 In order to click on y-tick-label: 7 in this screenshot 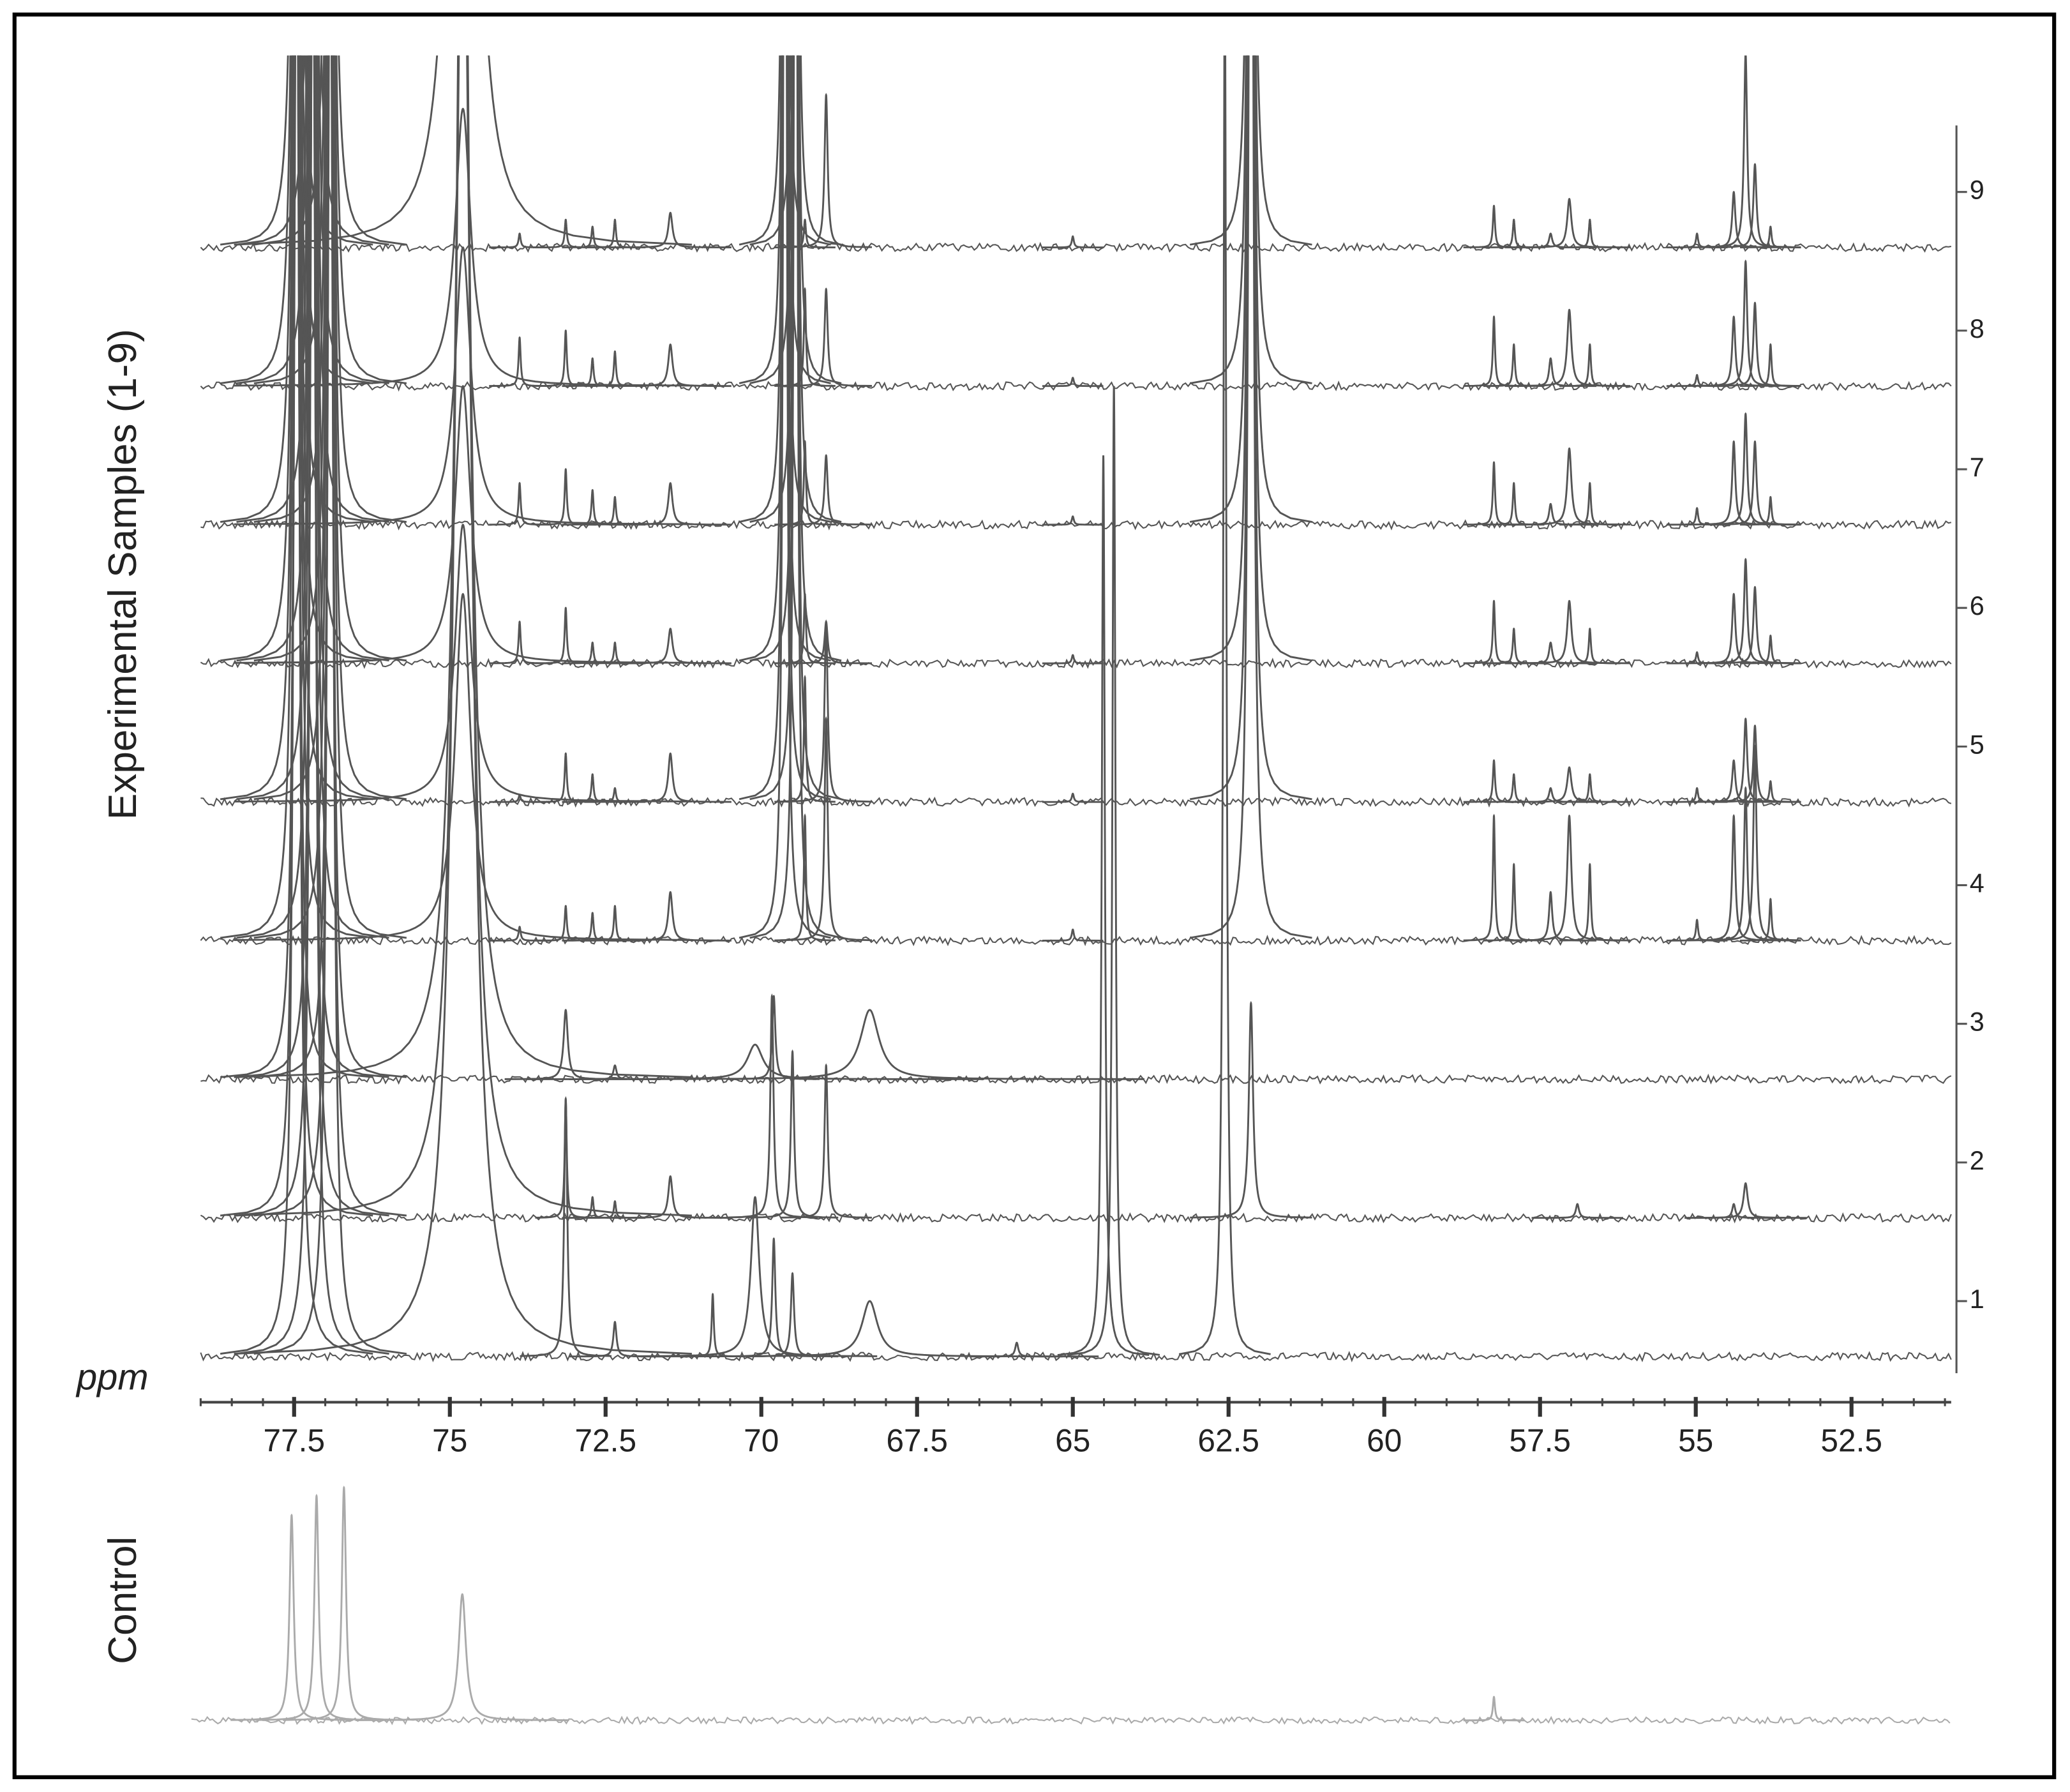, I will do `click(1977, 467)`.